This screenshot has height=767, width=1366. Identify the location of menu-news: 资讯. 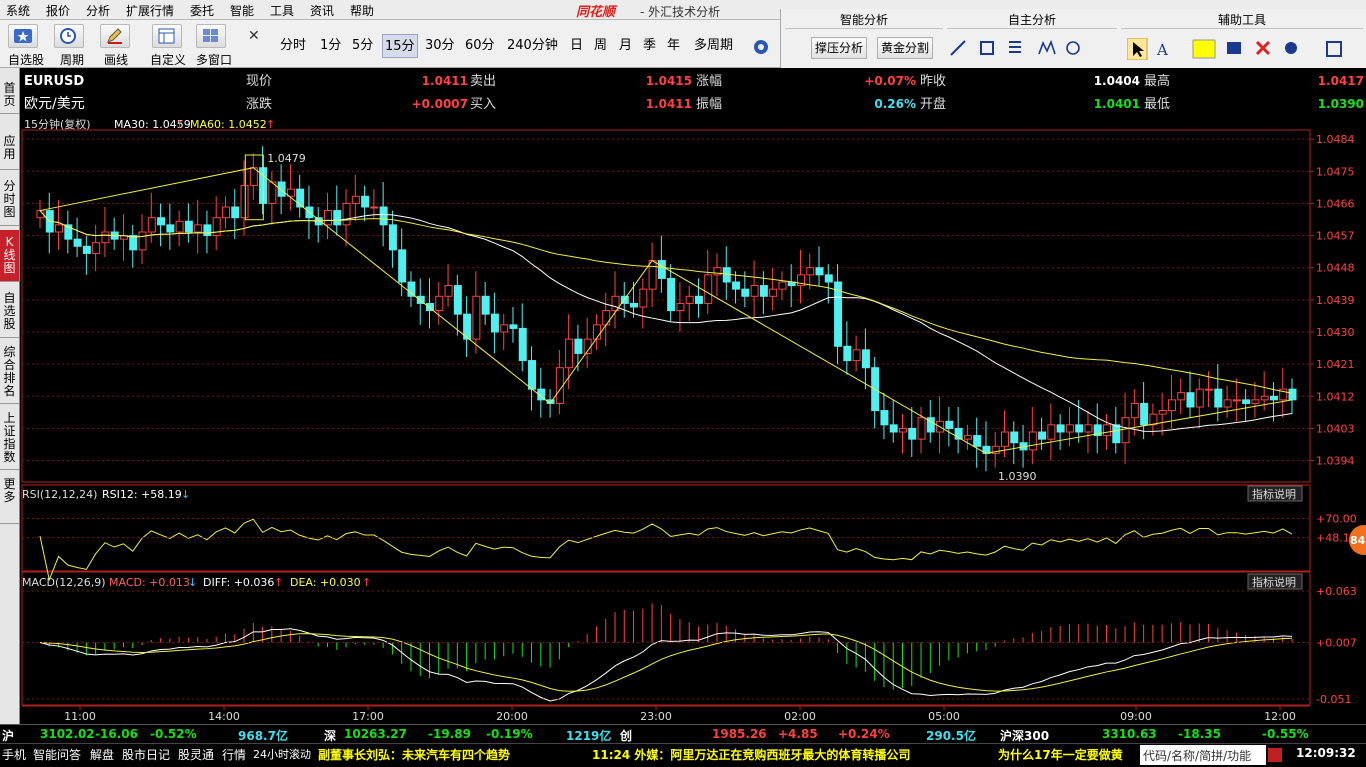
(322, 11).